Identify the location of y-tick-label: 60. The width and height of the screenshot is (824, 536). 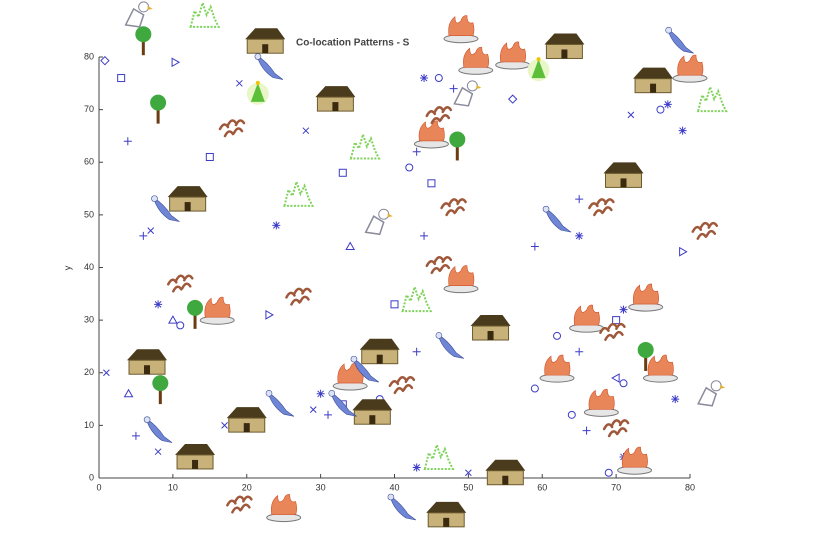
(89, 162).